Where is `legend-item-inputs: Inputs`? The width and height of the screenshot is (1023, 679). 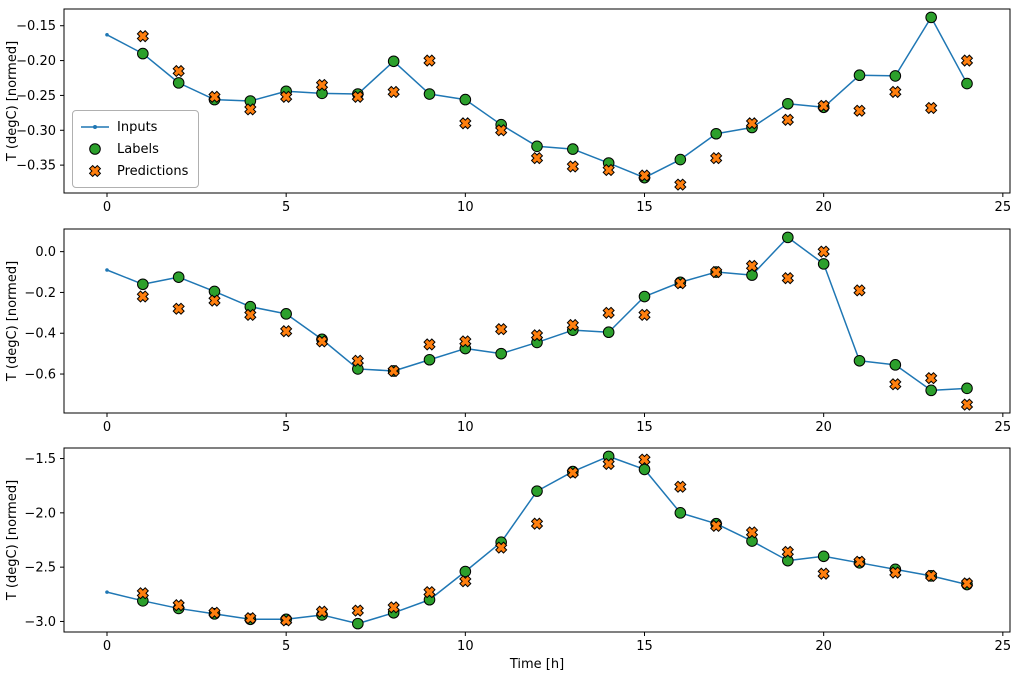 legend-item-inputs: Inputs is located at coordinates (134, 127).